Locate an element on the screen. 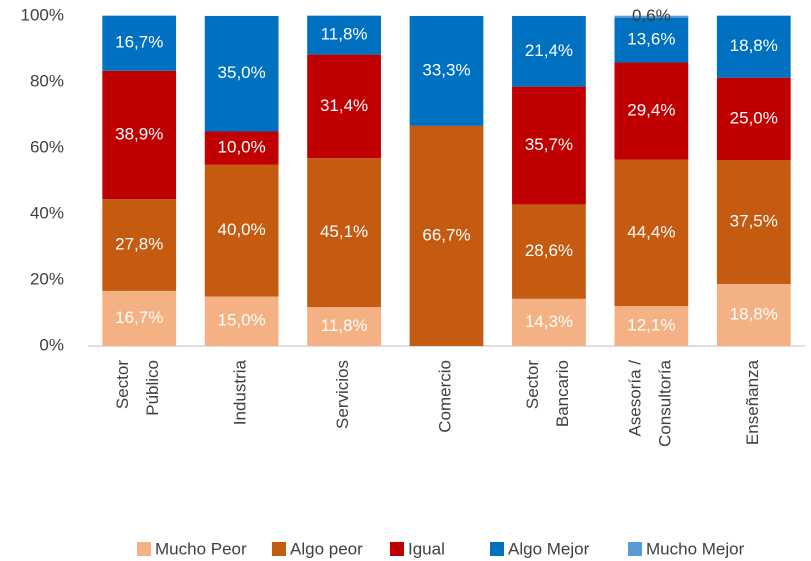 This screenshot has height=561, width=811. value-label: 12,1% is located at coordinates (651, 325).